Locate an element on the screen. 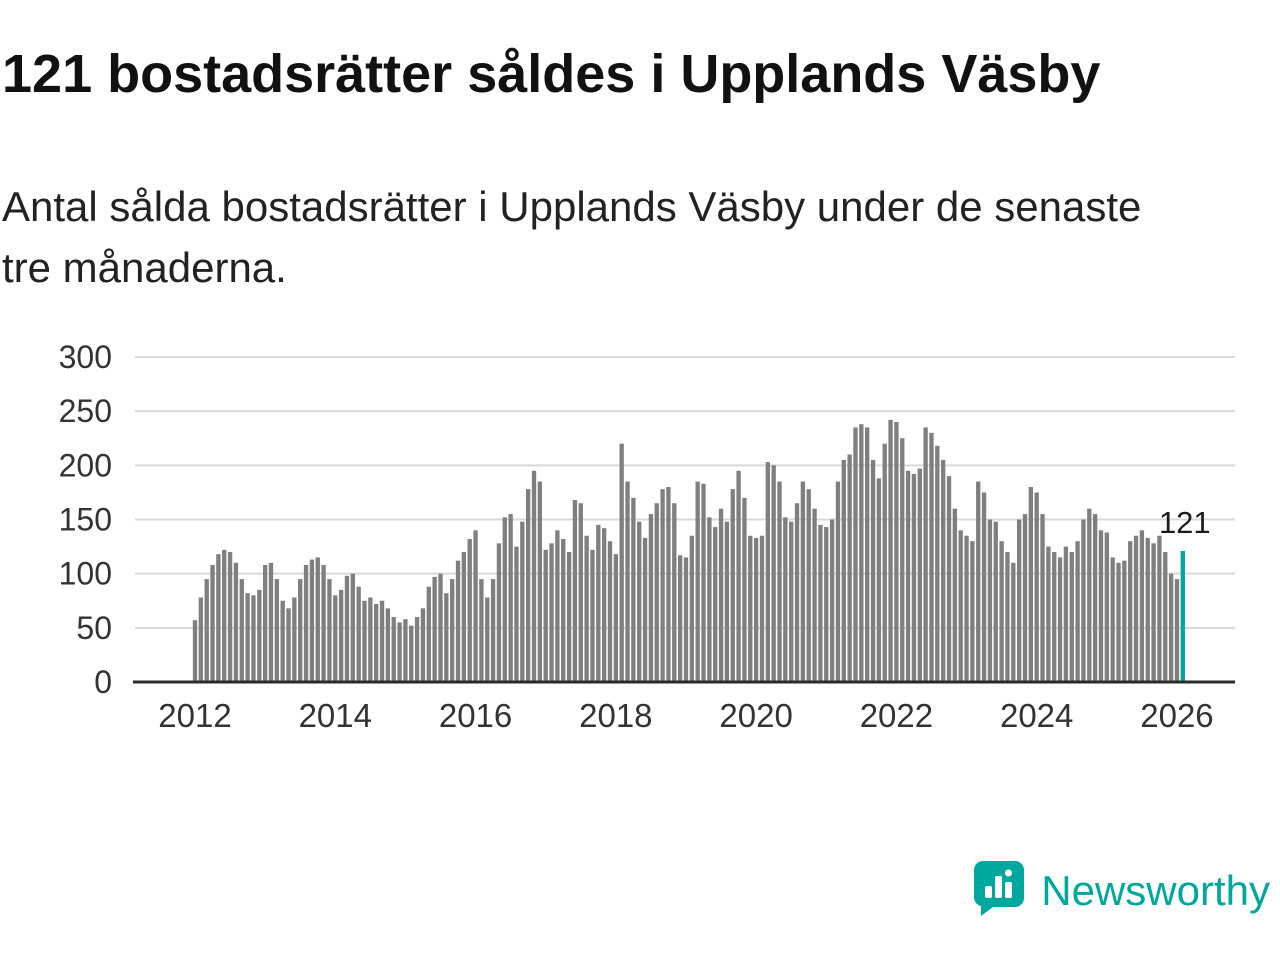 The width and height of the screenshot is (1280, 960). y-tick-label: 50 is located at coordinates (94, 628).